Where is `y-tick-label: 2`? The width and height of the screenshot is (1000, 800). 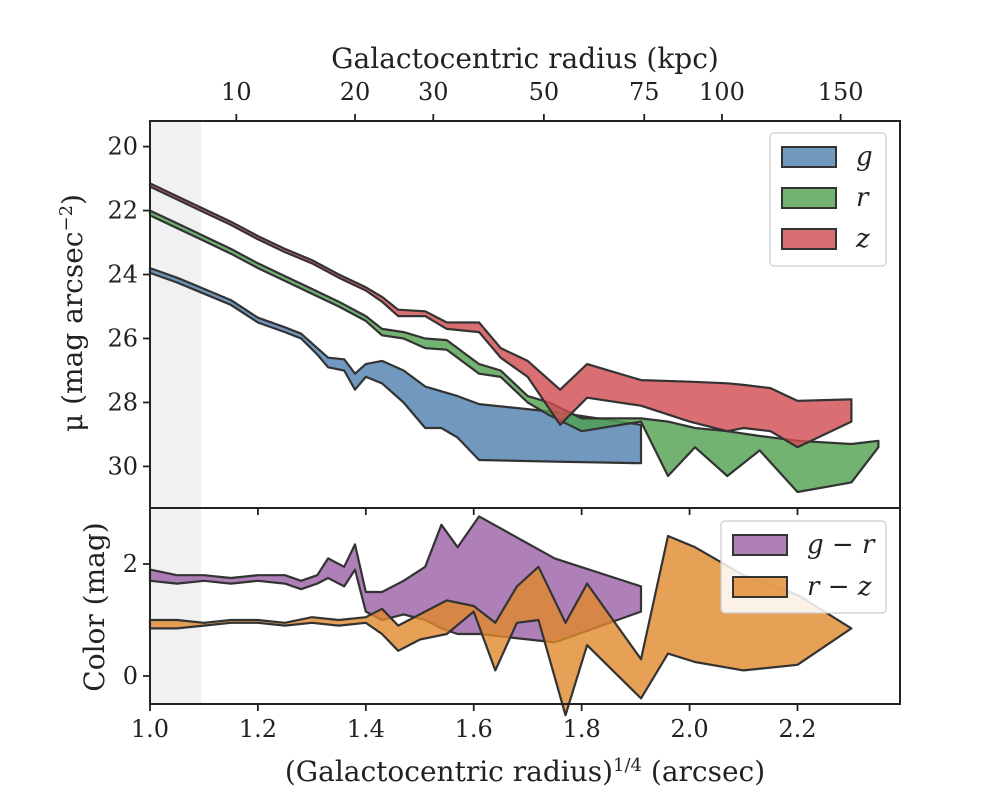
y-tick-label: 2 is located at coordinates (130, 564).